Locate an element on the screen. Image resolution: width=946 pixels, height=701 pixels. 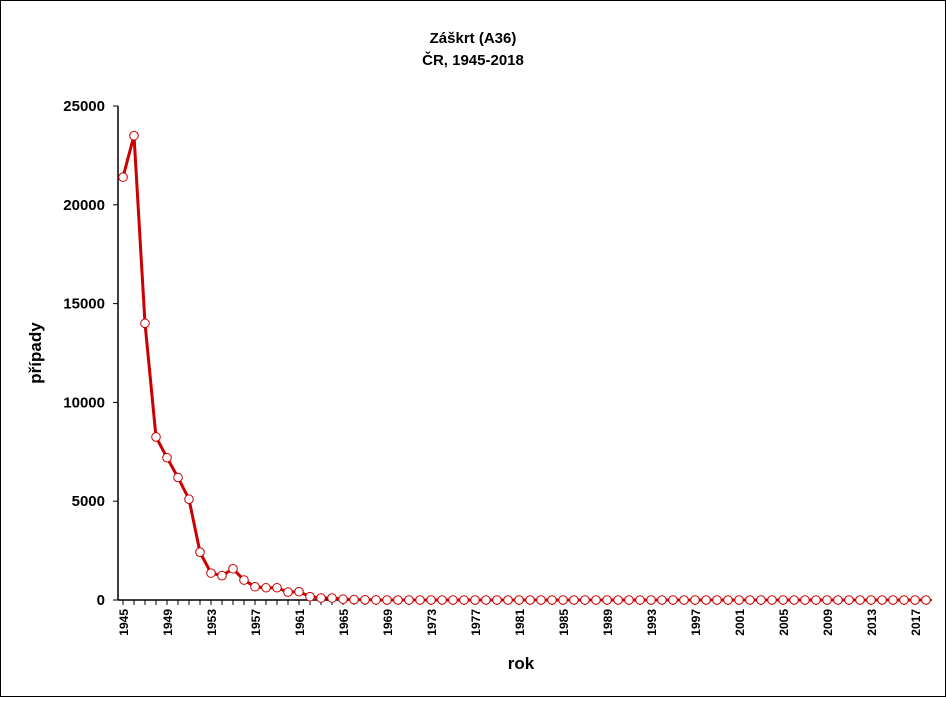
x-tick-label: 1997 is located at coordinates (696, 622).